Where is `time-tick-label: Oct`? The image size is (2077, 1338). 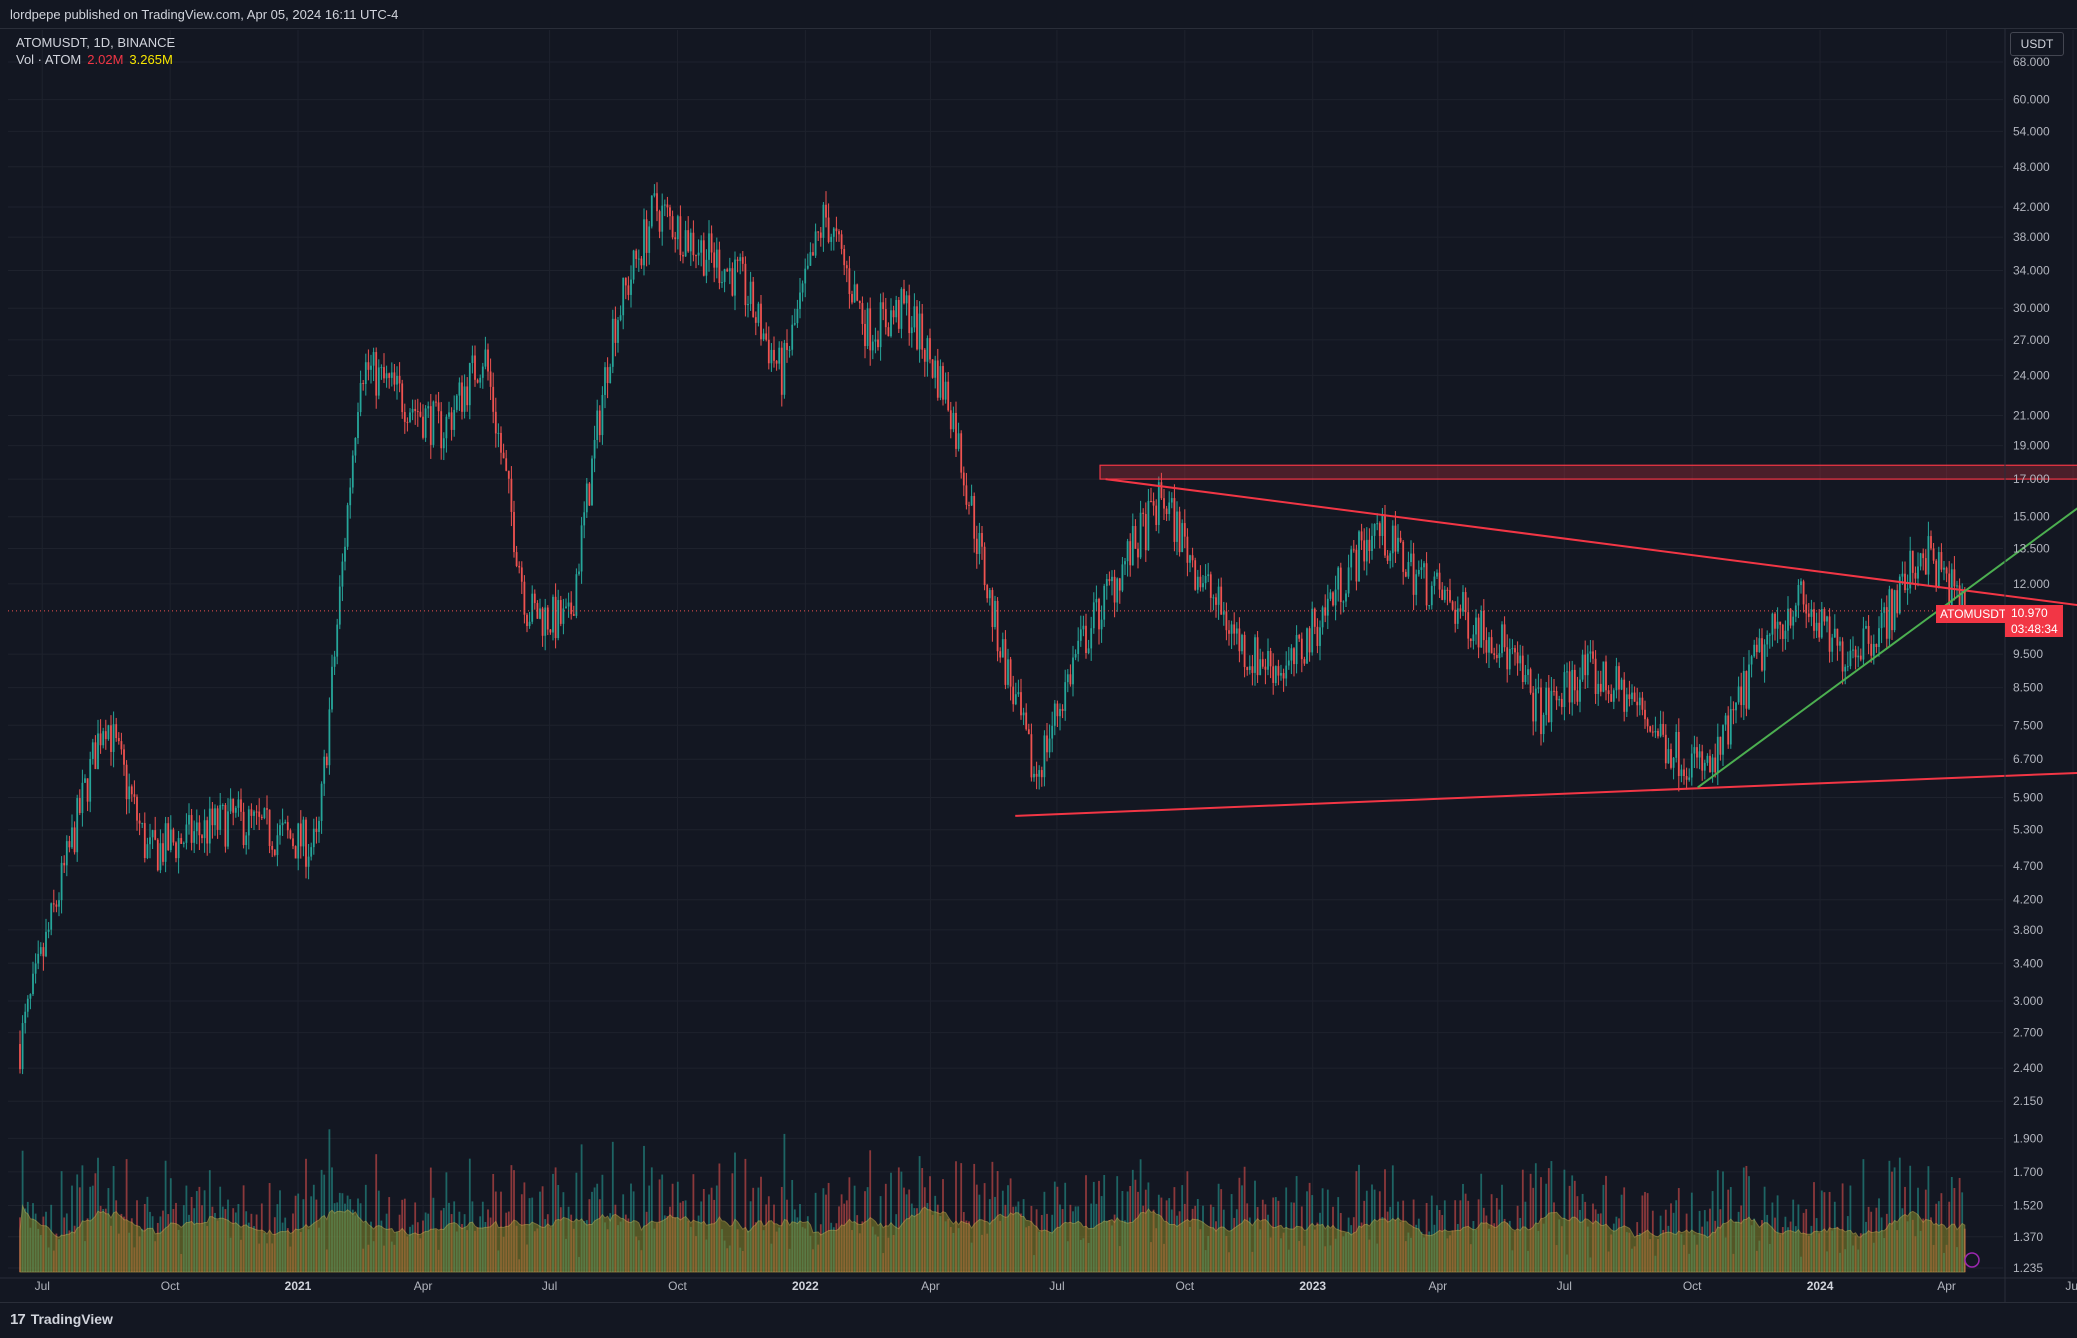 time-tick-label: Oct is located at coordinates (170, 1286).